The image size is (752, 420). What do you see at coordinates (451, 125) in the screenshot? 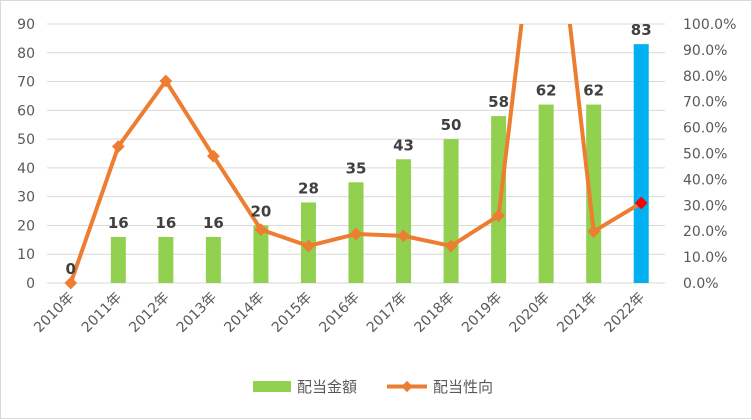
I see `bar-data-label: 50` at bounding box center [451, 125].